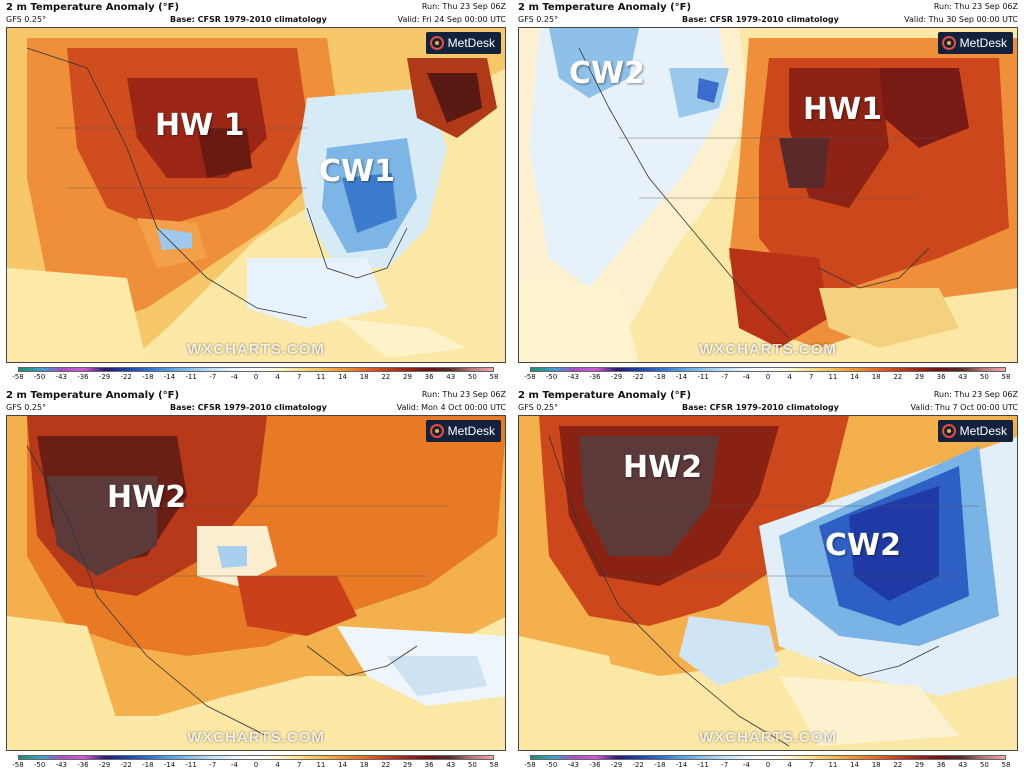 This screenshot has width=1024, height=769. I want to click on valid-label: Valid: Fri 24 Sep 00:00 UTC, so click(451, 19).